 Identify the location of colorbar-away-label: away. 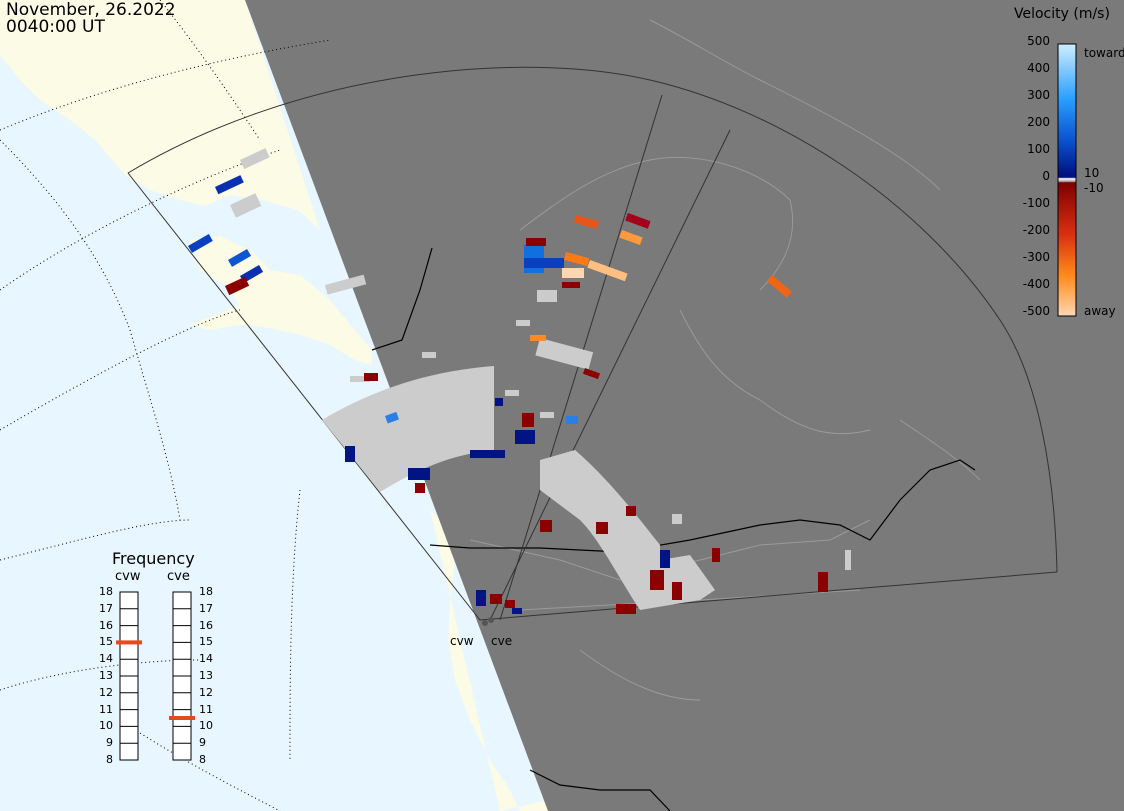
(1100, 311).